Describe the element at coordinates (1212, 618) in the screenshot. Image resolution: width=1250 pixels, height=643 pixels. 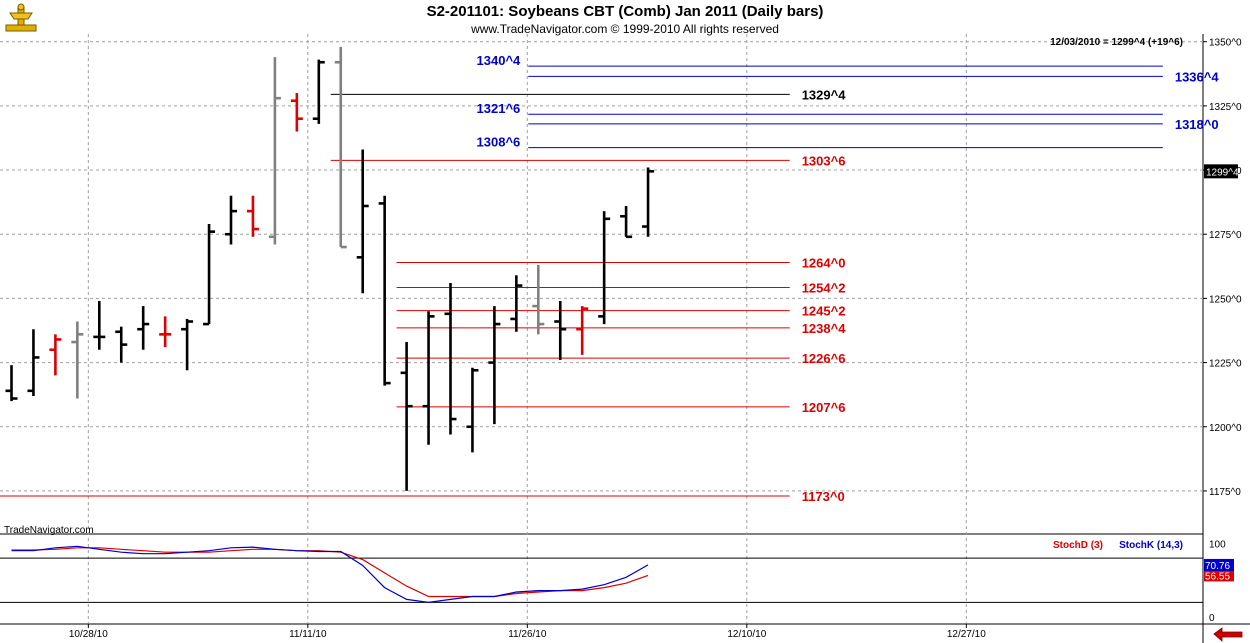
I see `stoch-tick-label: 0` at that location.